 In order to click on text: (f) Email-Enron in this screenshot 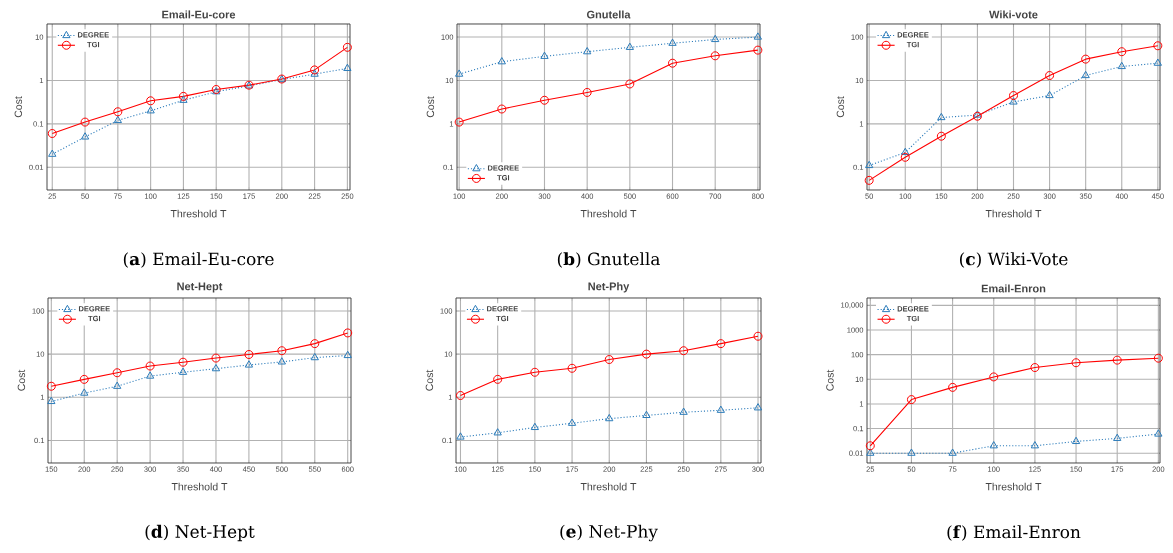, I will do `click(1014, 533)`.